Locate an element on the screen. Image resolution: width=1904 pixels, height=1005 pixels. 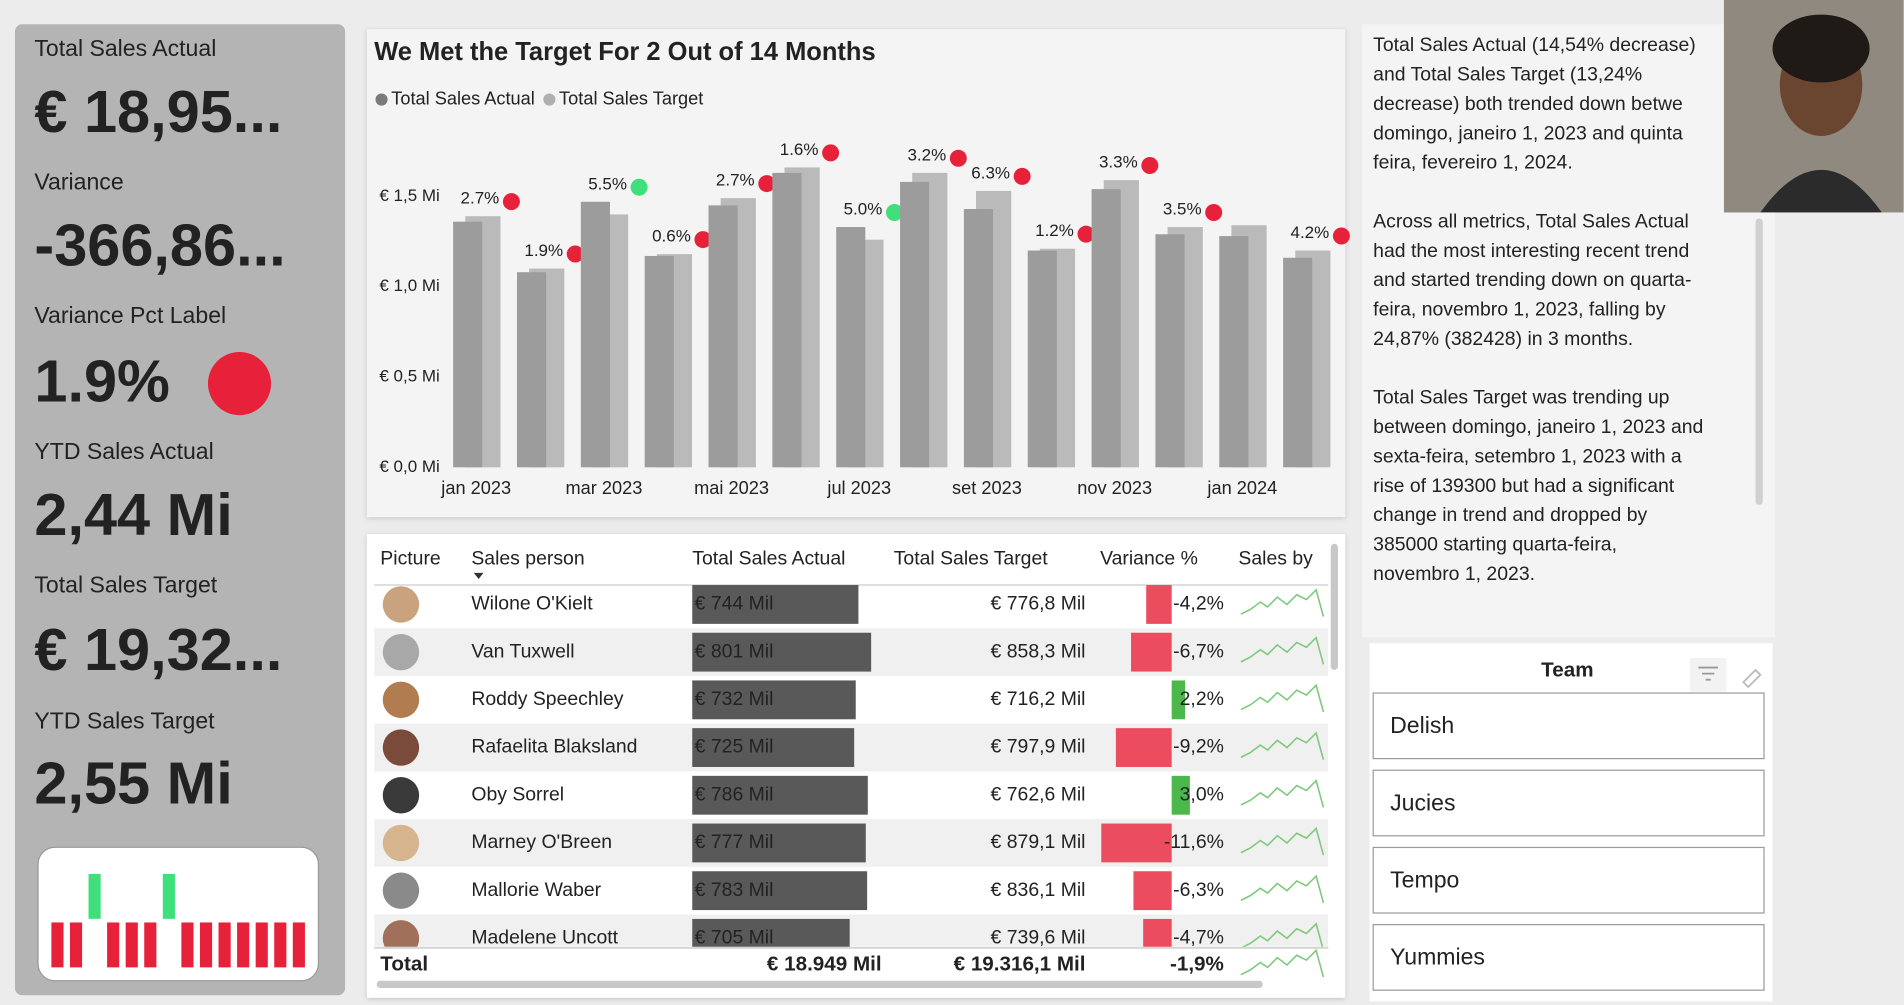
sort-arrow is located at coordinates (478, 575).